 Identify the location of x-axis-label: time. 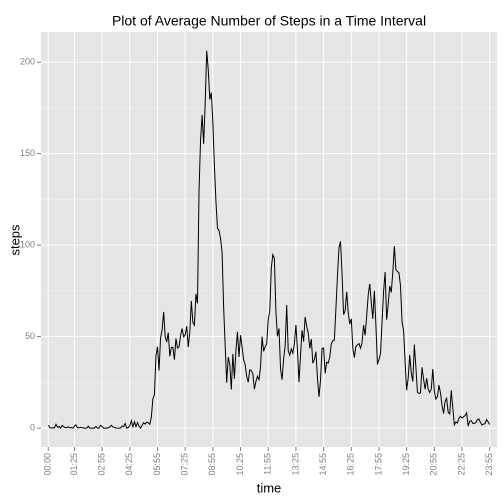
(269, 487).